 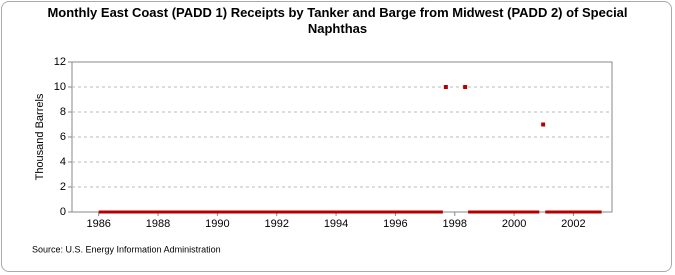 What do you see at coordinates (63, 162) in the screenshot?
I see `y-tick-label: 4` at bounding box center [63, 162].